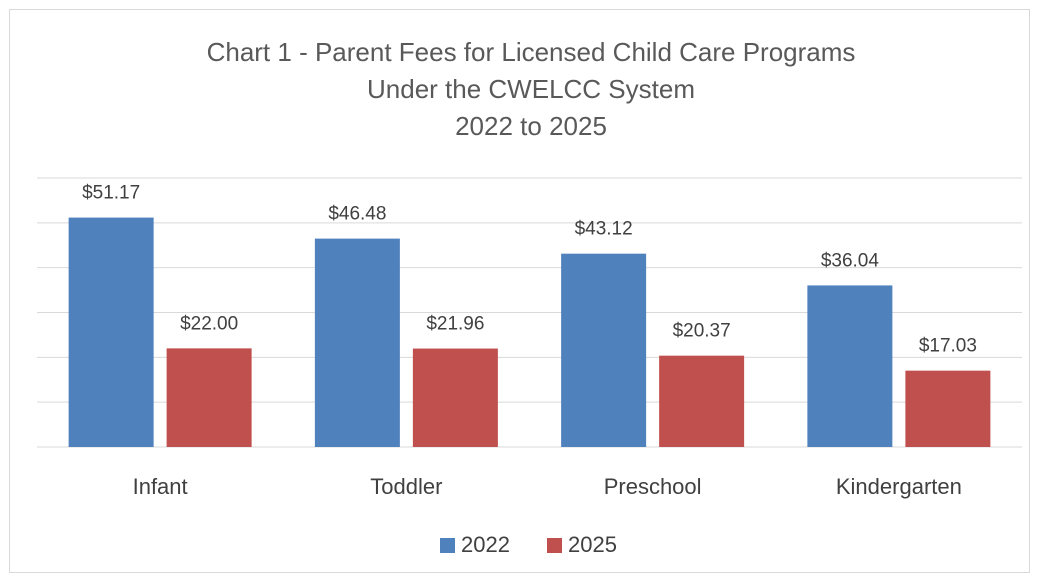  What do you see at coordinates (531, 126) in the screenshot?
I see `chart-title: 2022 to 2025` at bounding box center [531, 126].